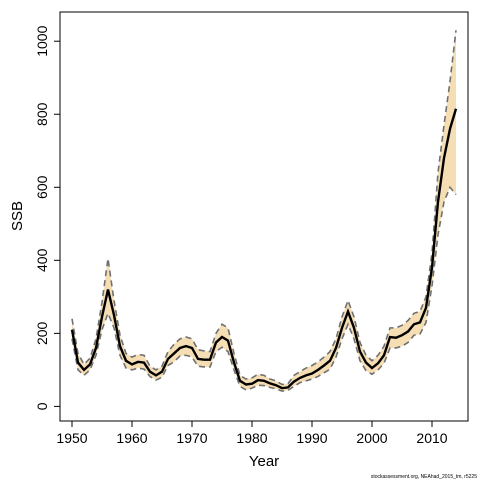  I want to click on y-tick-label: 800, so click(42, 114).